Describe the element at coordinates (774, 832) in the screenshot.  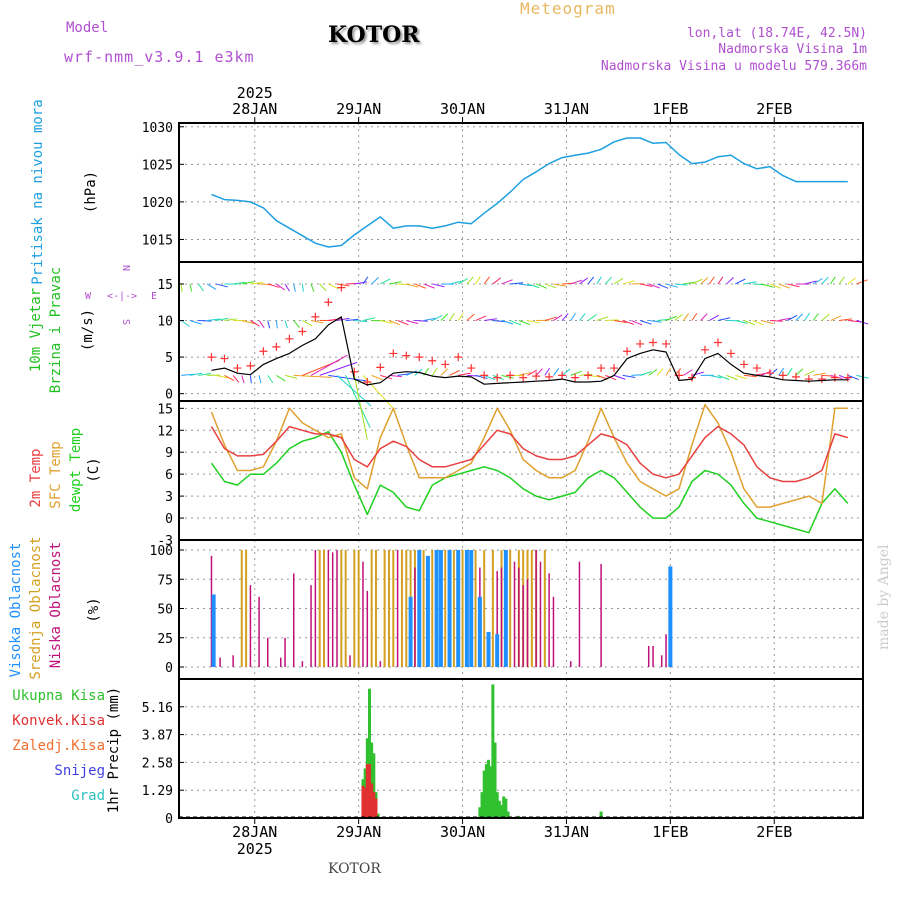
I see `bottom-date-label: 2FEB` at that location.